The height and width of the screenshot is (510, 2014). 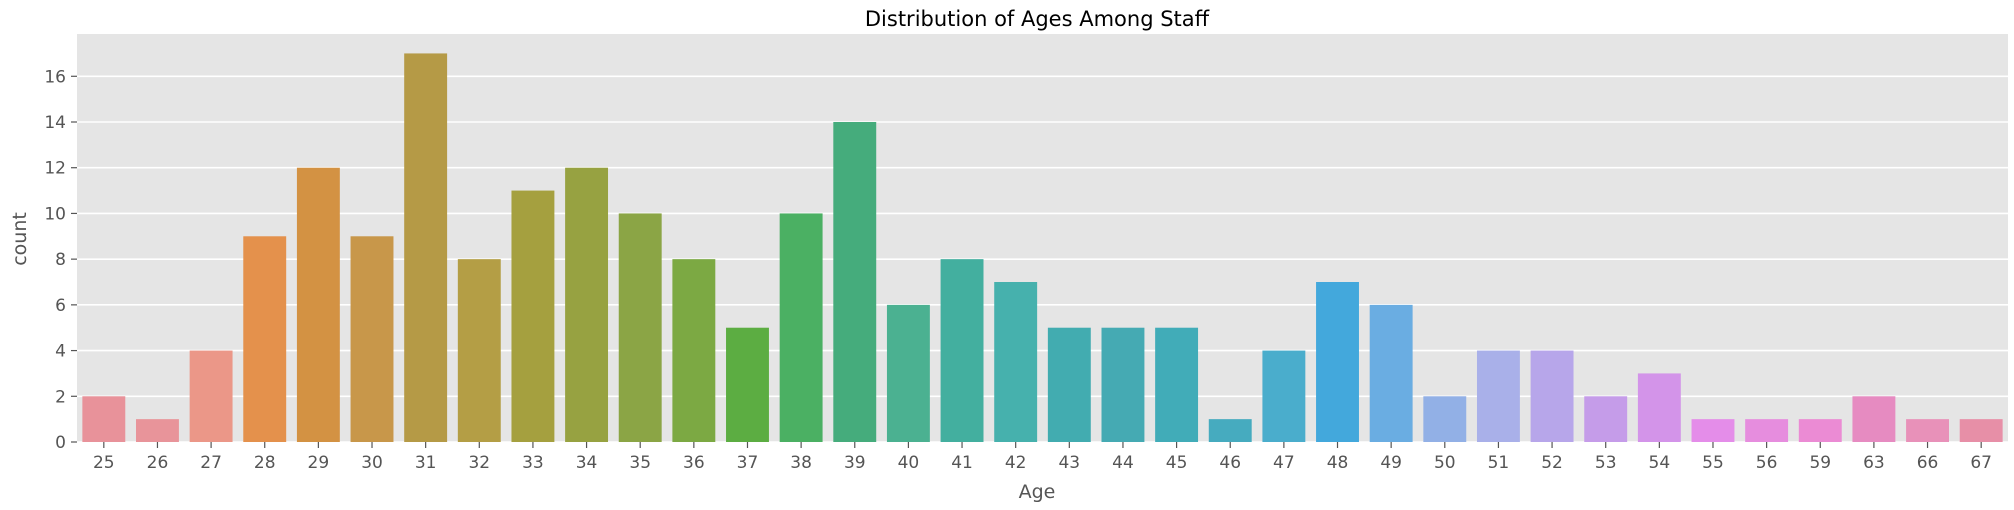 What do you see at coordinates (1391, 463) in the screenshot?
I see `x-tick-label: 49` at bounding box center [1391, 463].